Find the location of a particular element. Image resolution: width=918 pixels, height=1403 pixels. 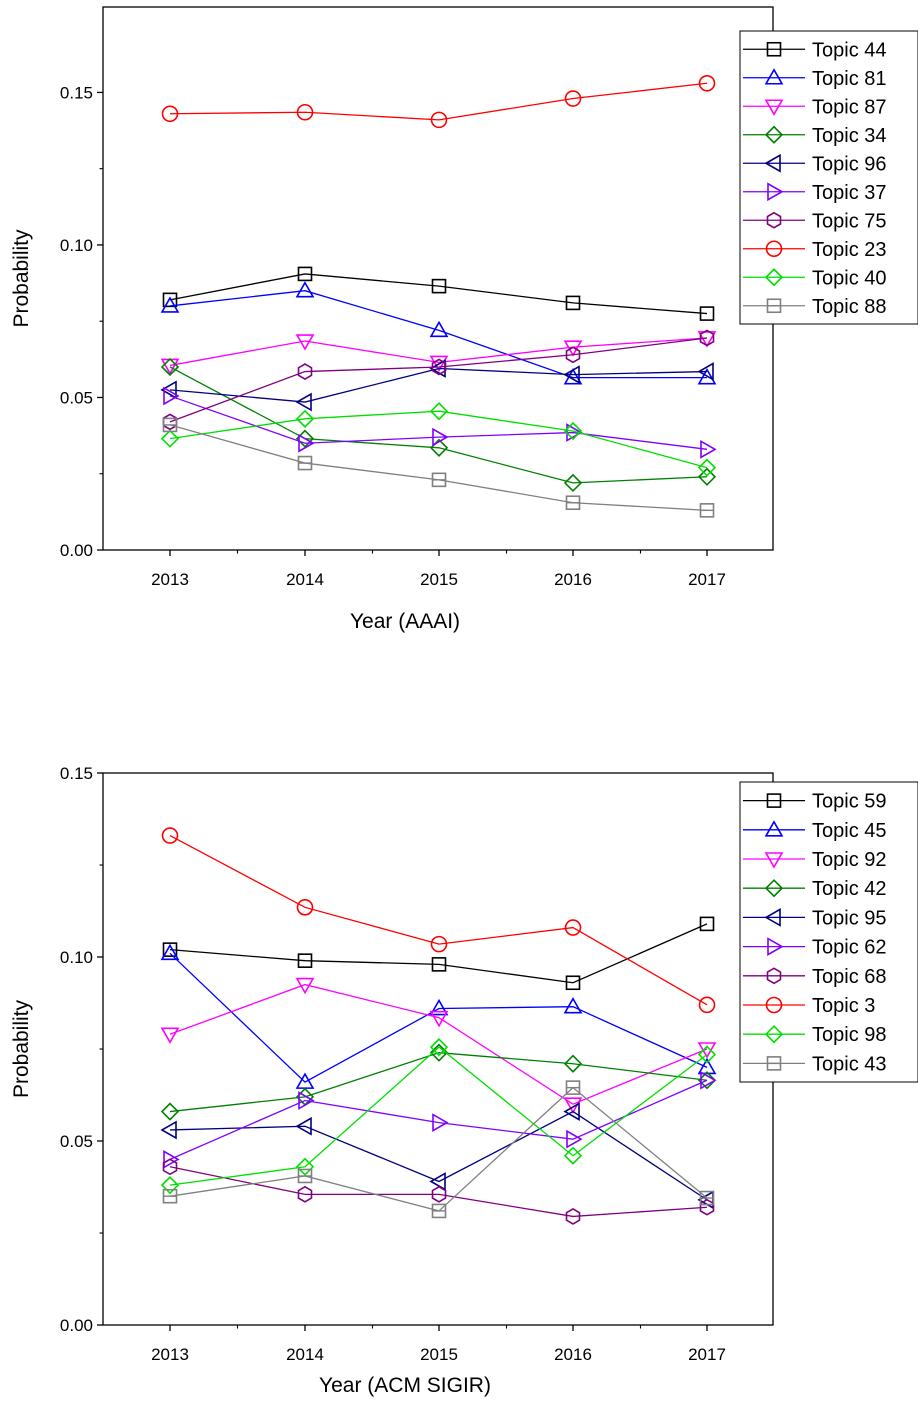

legend-item: Topic 44 is located at coordinates (815, 50).